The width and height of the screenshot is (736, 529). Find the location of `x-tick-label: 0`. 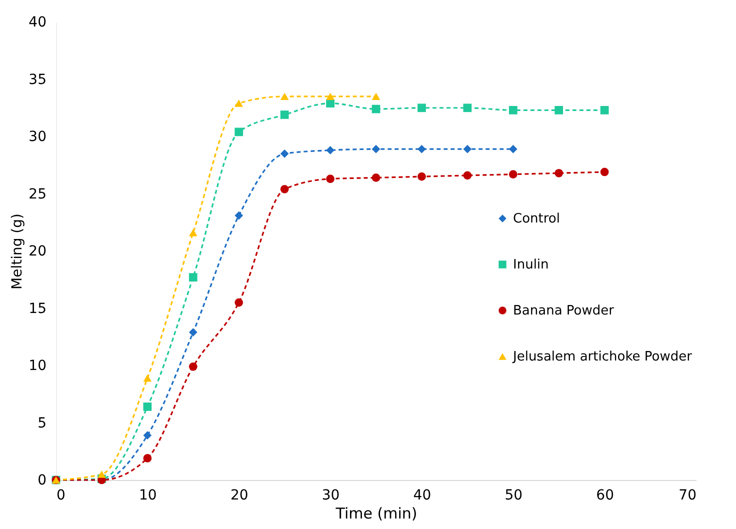

x-tick-label: 0 is located at coordinates (61, 496).